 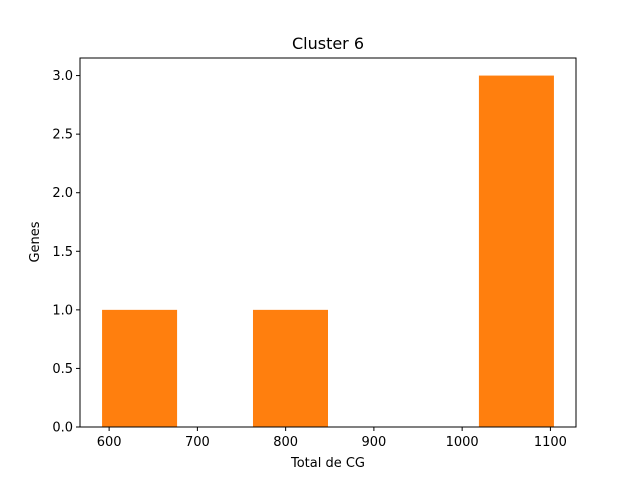 What do you see at coordinates (285, 442) in the screenshot?
I see `x-tick-label-2: 800` at bounding box center [285, 442].